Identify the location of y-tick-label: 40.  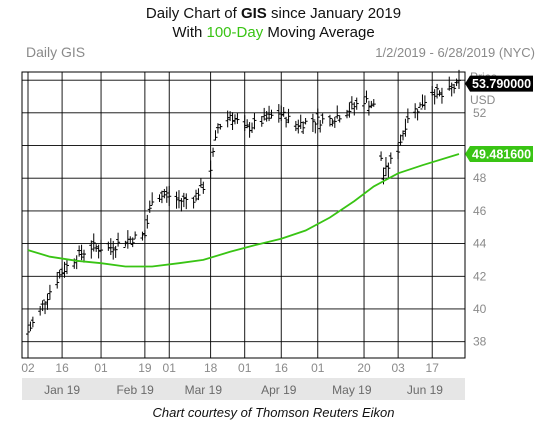
(480, 309).